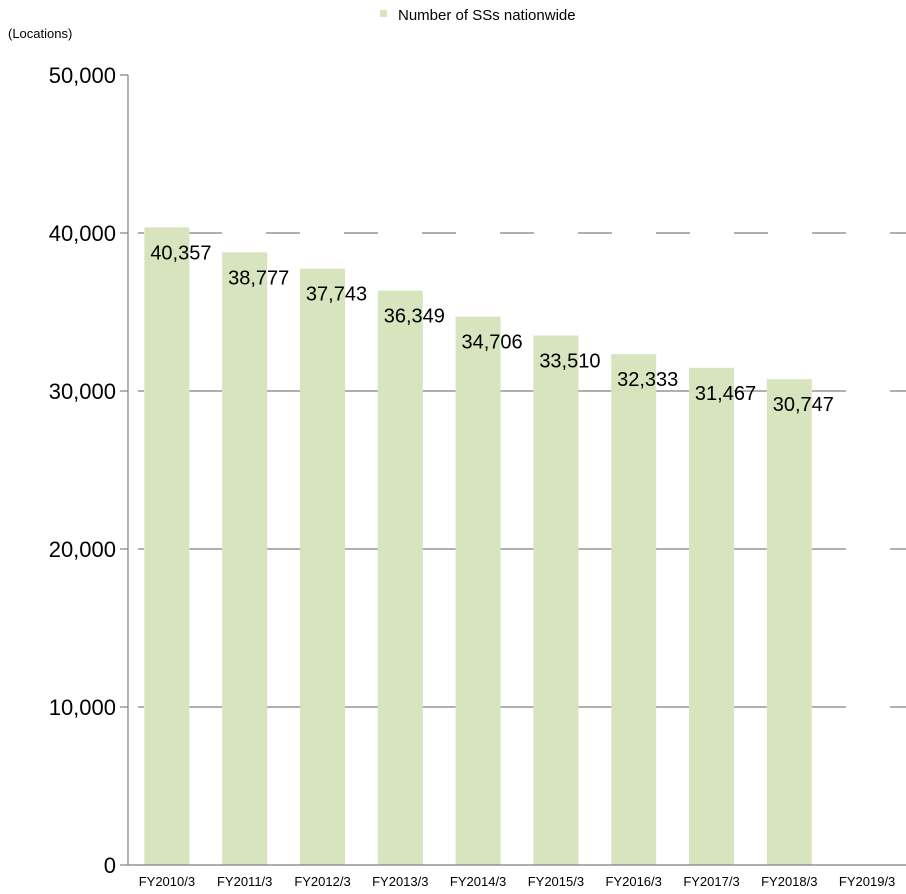 The height and width of the screenshot is (894, 906). Describe the element at coordinates (725, 394) in the screenshot. I see `data-label: 31,467` at that location.